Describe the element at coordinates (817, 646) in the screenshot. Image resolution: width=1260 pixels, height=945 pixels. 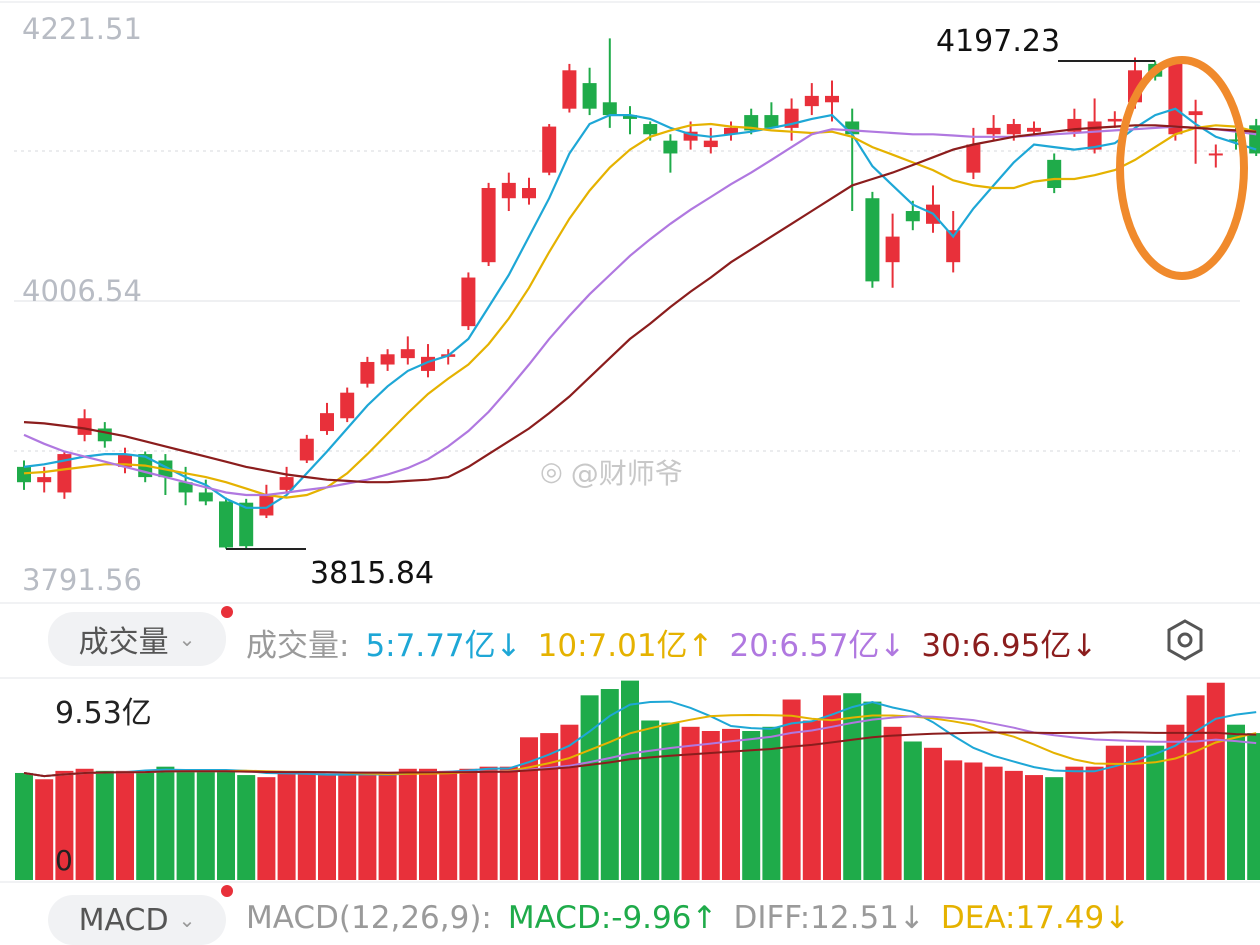
I see `volume-legend-ma20: 20:6.57亿↓` at that location.